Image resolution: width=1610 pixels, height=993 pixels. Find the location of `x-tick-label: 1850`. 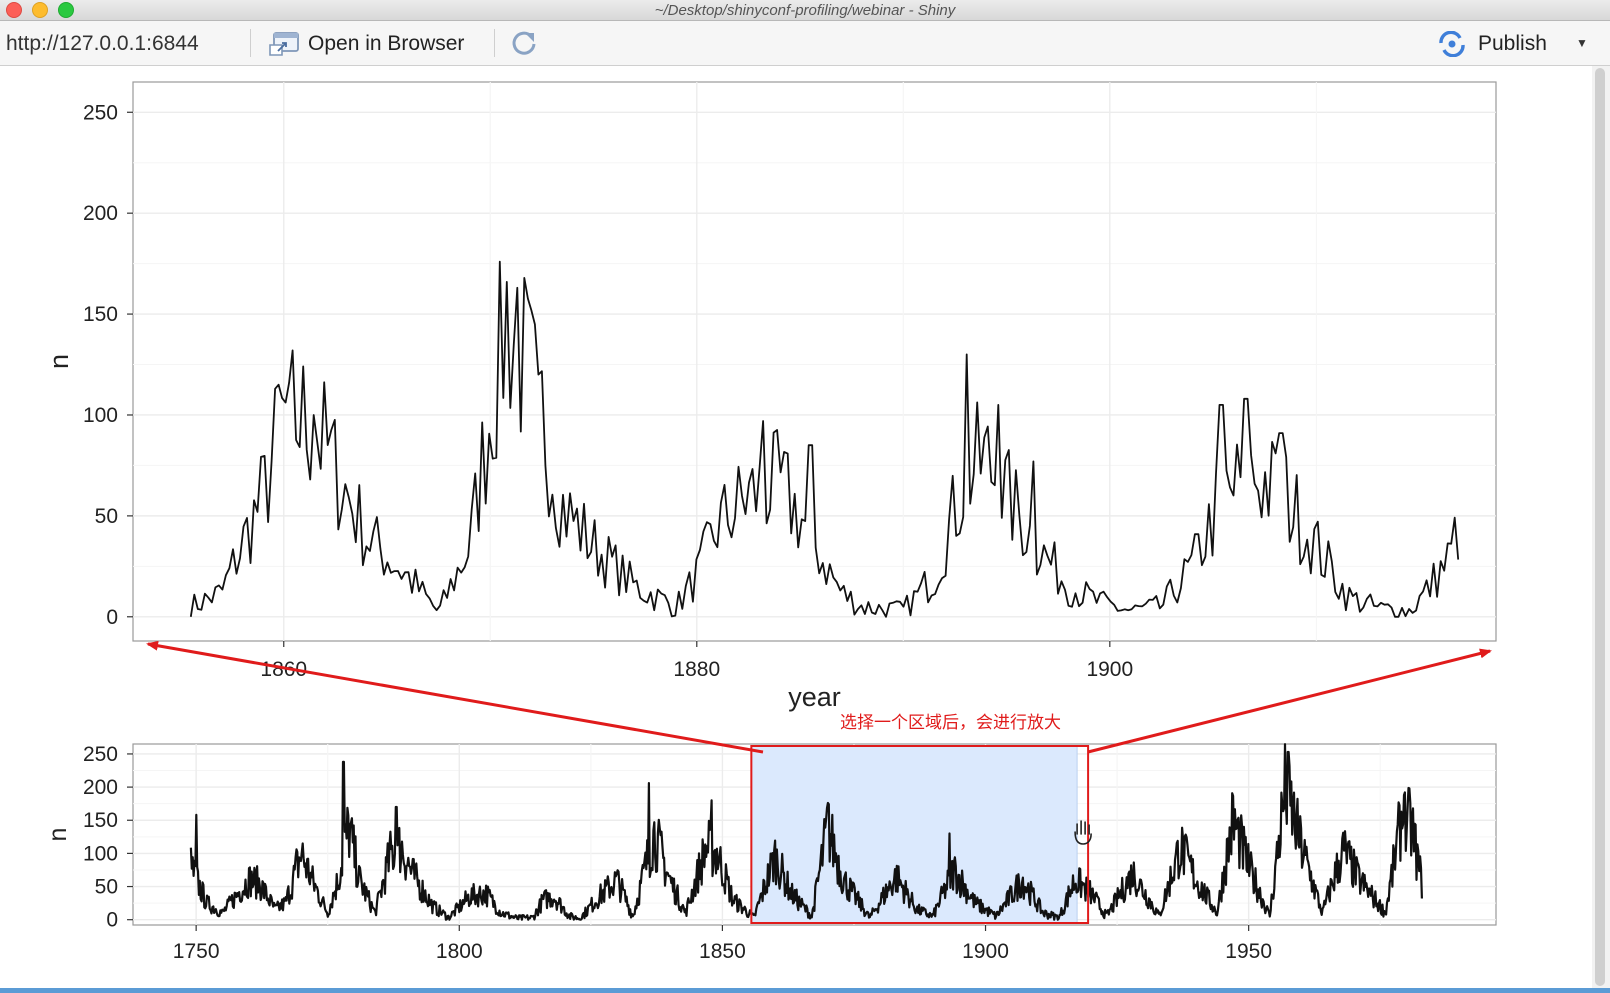

x-tick-label: 1850 is located at coordinates (722, 951).